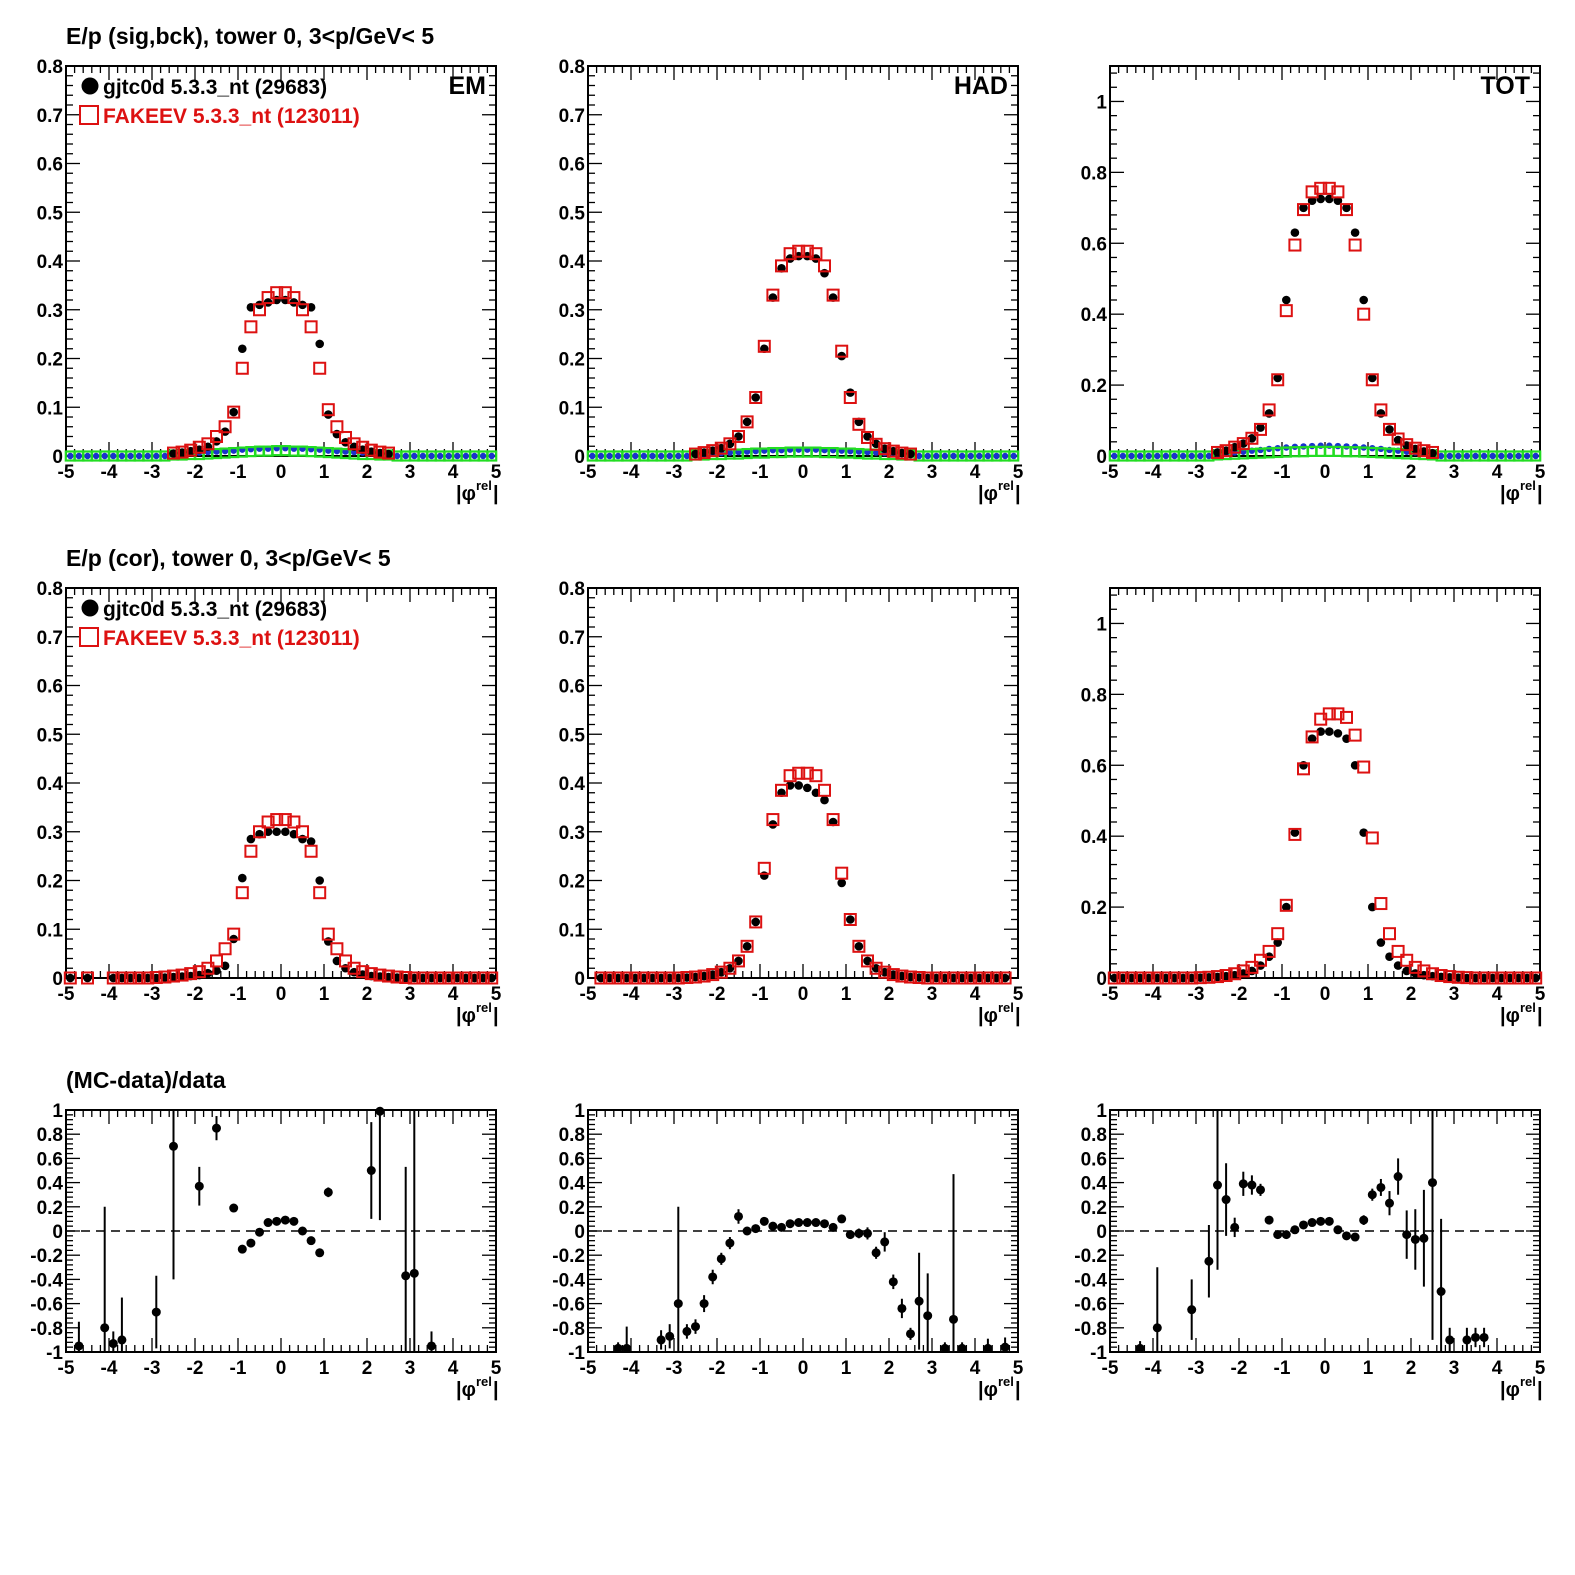  Describe the element at coordinates (54, 1353) in the screenshot. I see `y-tick-label: -1` at that location.